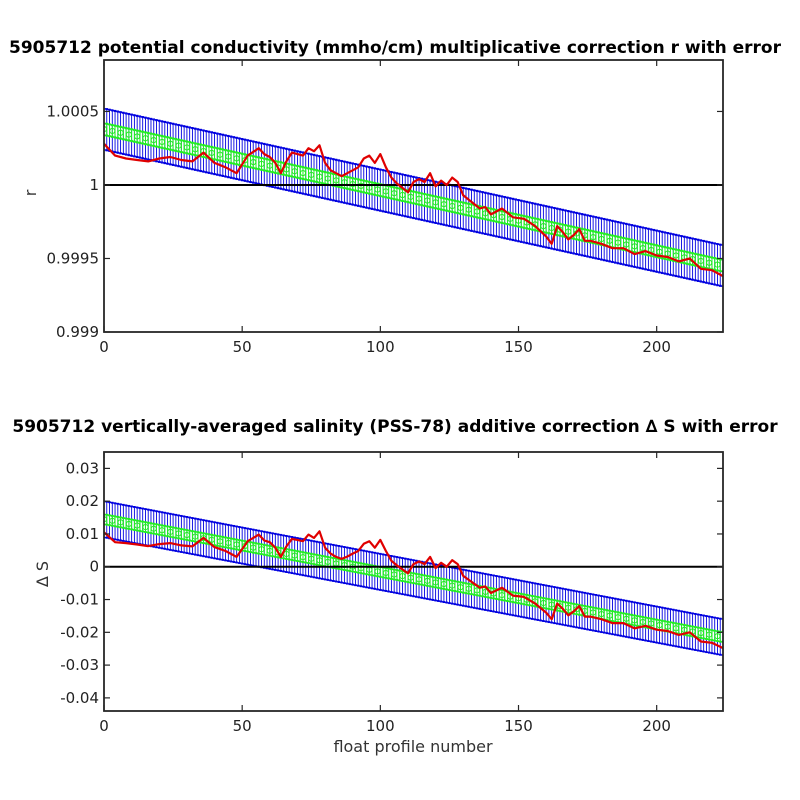  What do you see at coordinates (82, 468) in the screenshot?
I see `y-tick-label: 0.03` at bounding box center [82, 468].